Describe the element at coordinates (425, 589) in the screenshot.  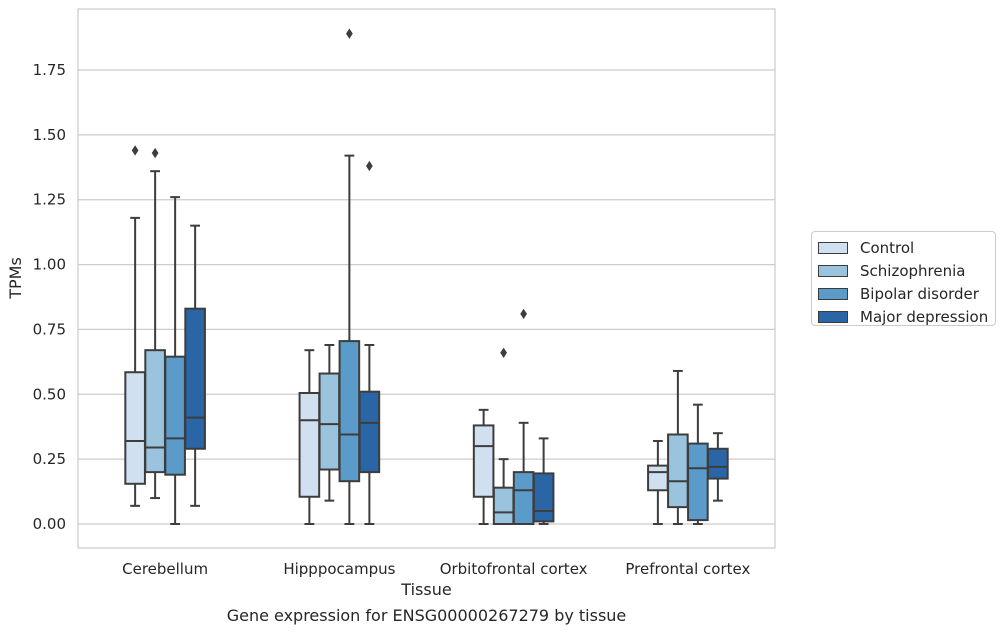
I see `x-axis-label: Tissue` at that location.